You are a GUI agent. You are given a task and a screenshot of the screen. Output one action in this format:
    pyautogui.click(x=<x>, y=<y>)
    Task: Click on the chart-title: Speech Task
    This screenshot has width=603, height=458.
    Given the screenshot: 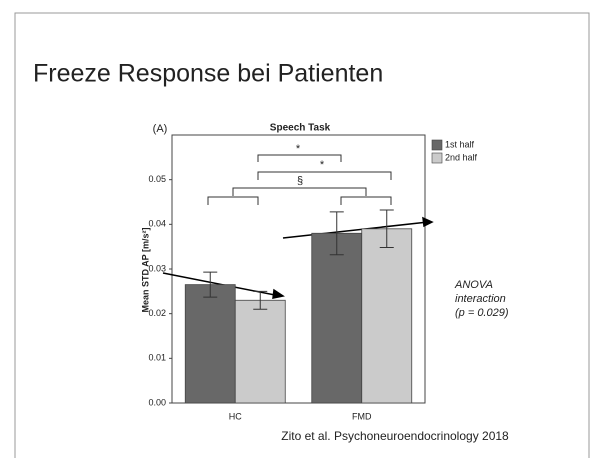 What is the action you would take?
    pyautogui.click(x=300, y=128)
    